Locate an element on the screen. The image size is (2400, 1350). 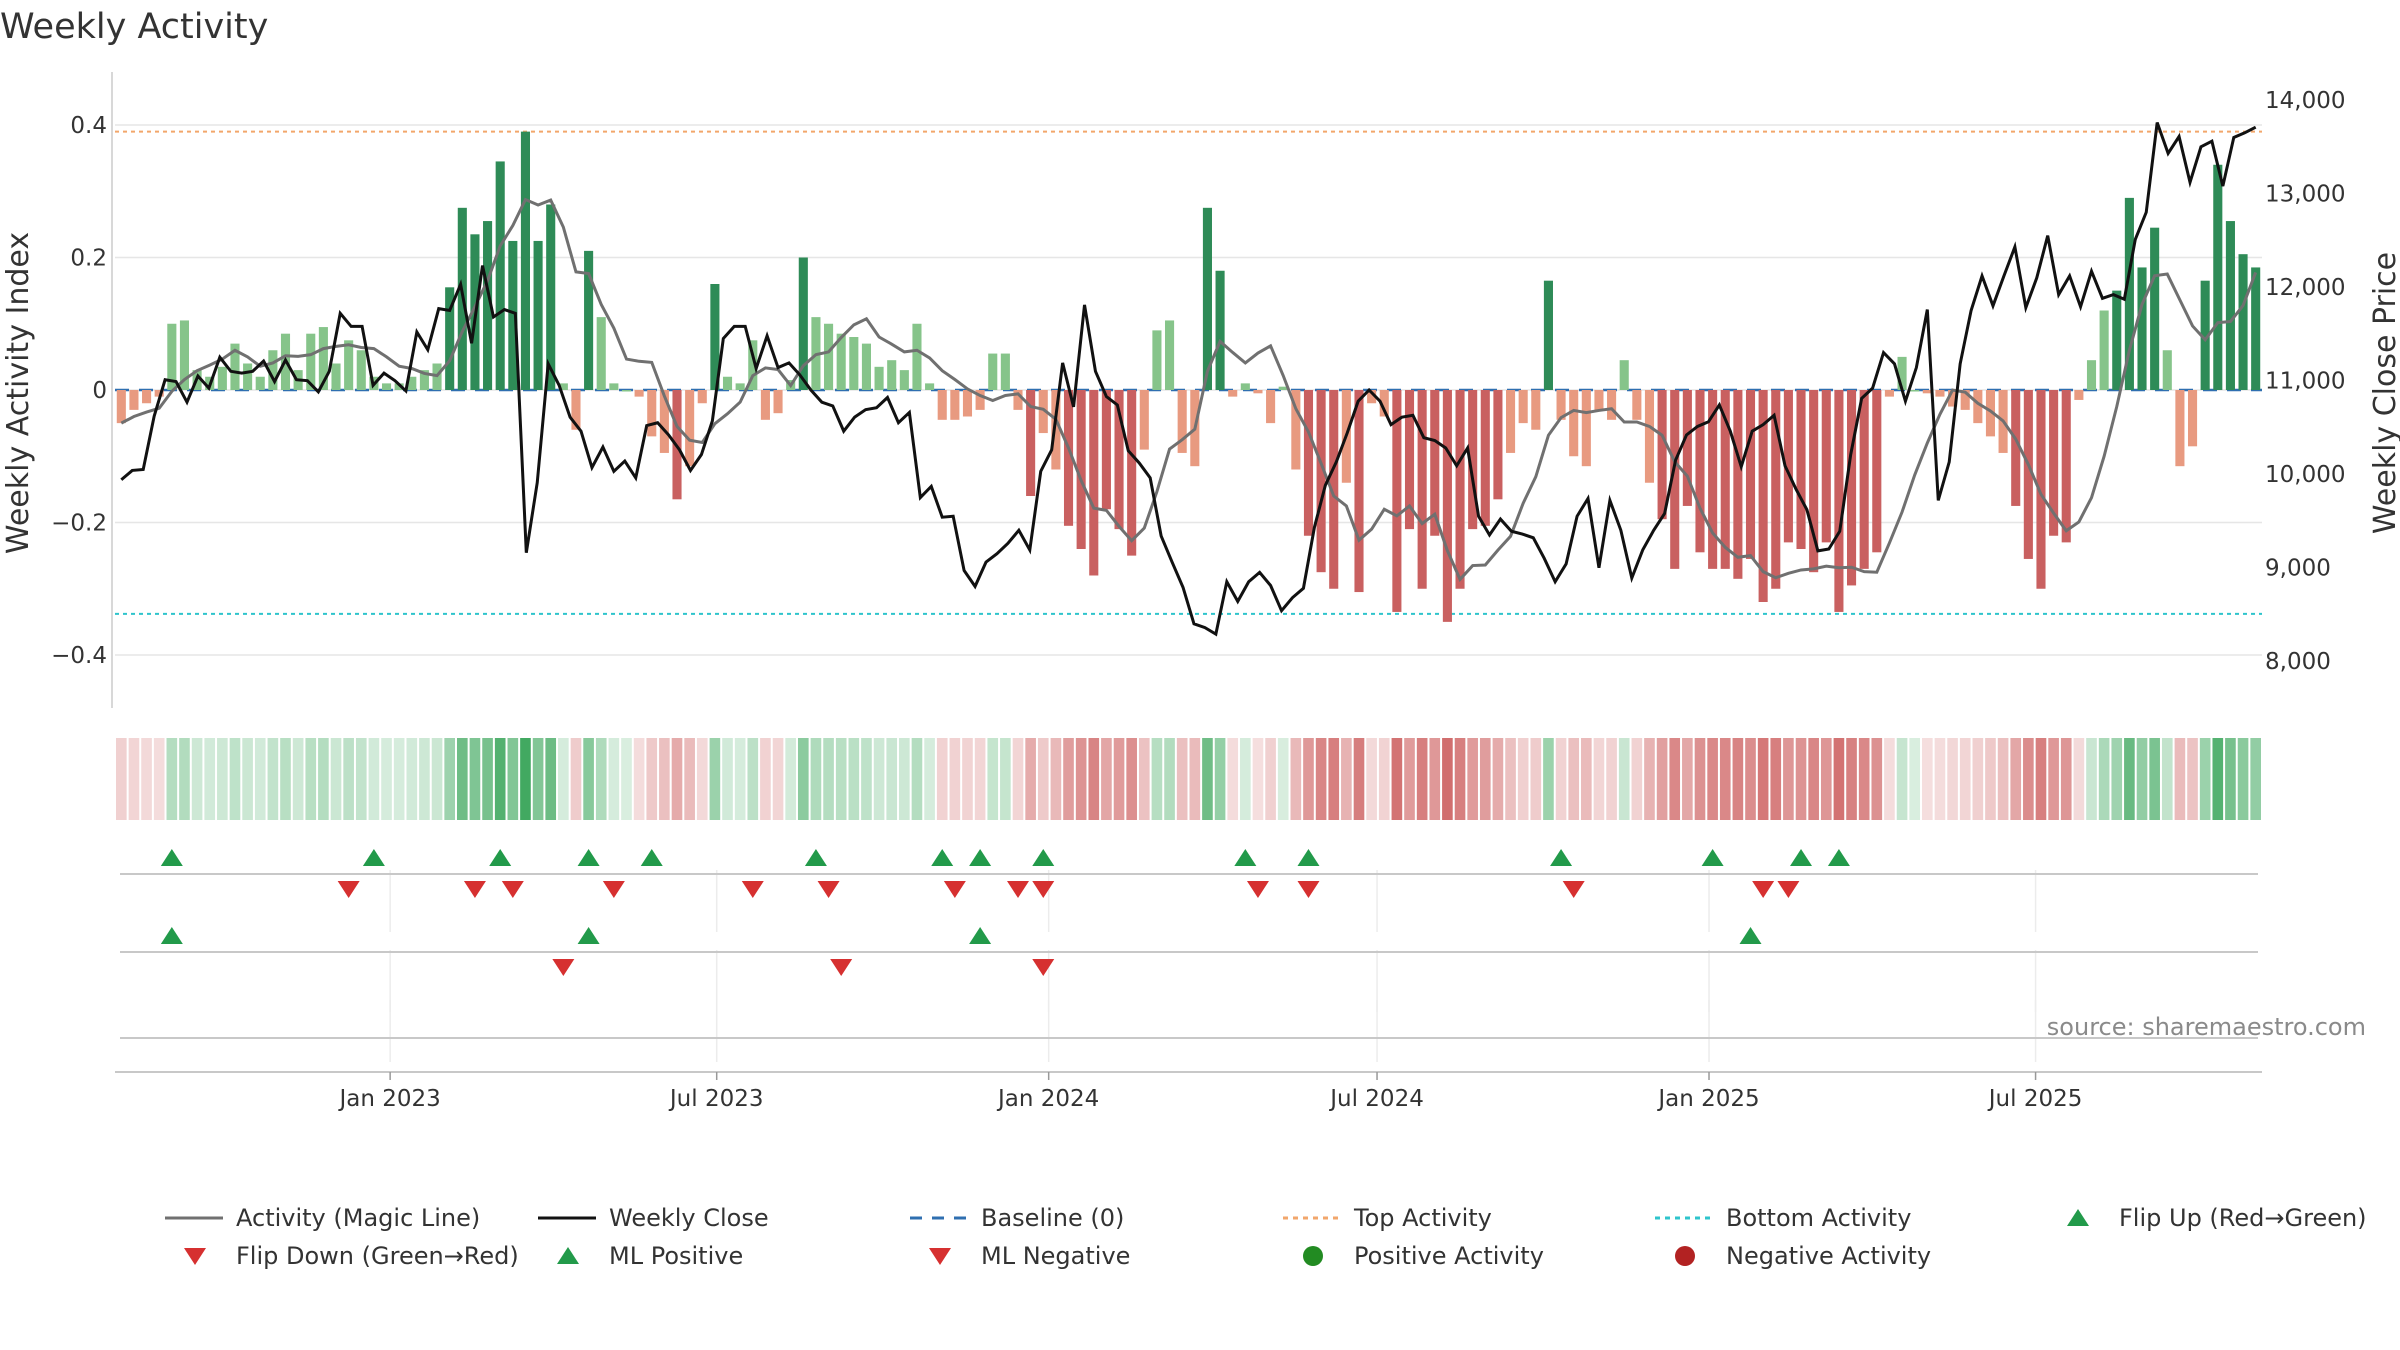
y2-tick-label: 10,000 is located at coordinates (2305, 475).